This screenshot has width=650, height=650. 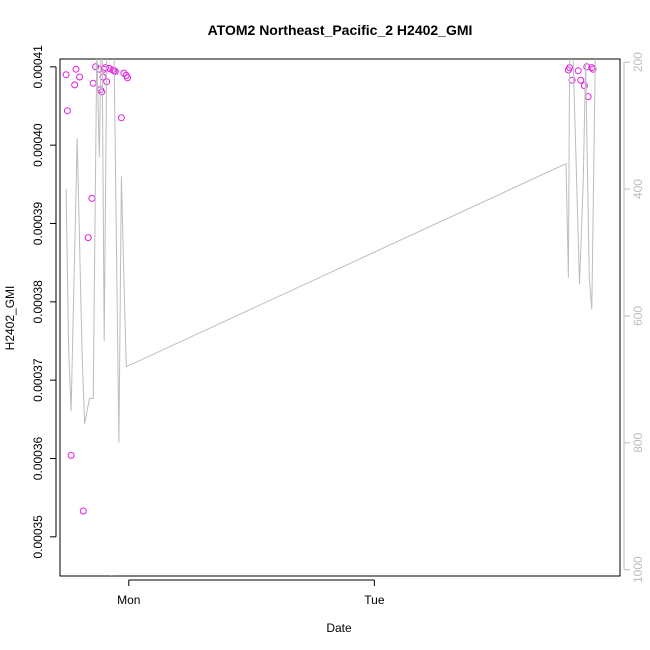 I want to click on right-tick-label: 200, so click(x=638, y=62).